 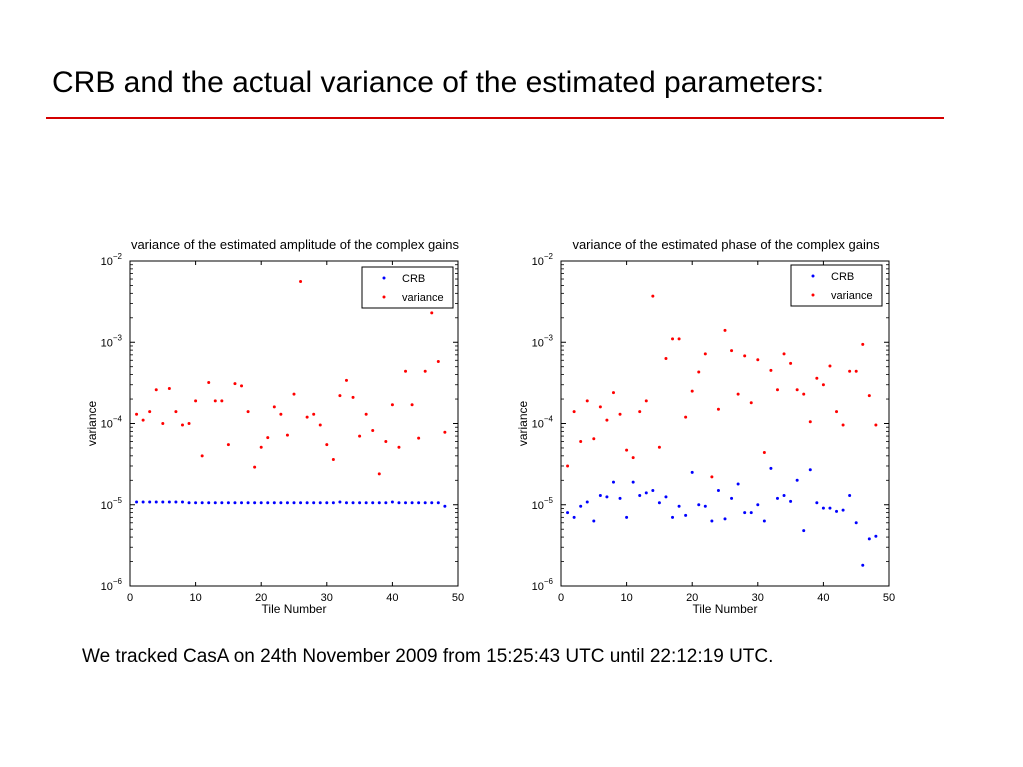 What do you see at coordinates (291, 504) in the screenshot?
I see `series-crb` at bounding box center [291, 504].